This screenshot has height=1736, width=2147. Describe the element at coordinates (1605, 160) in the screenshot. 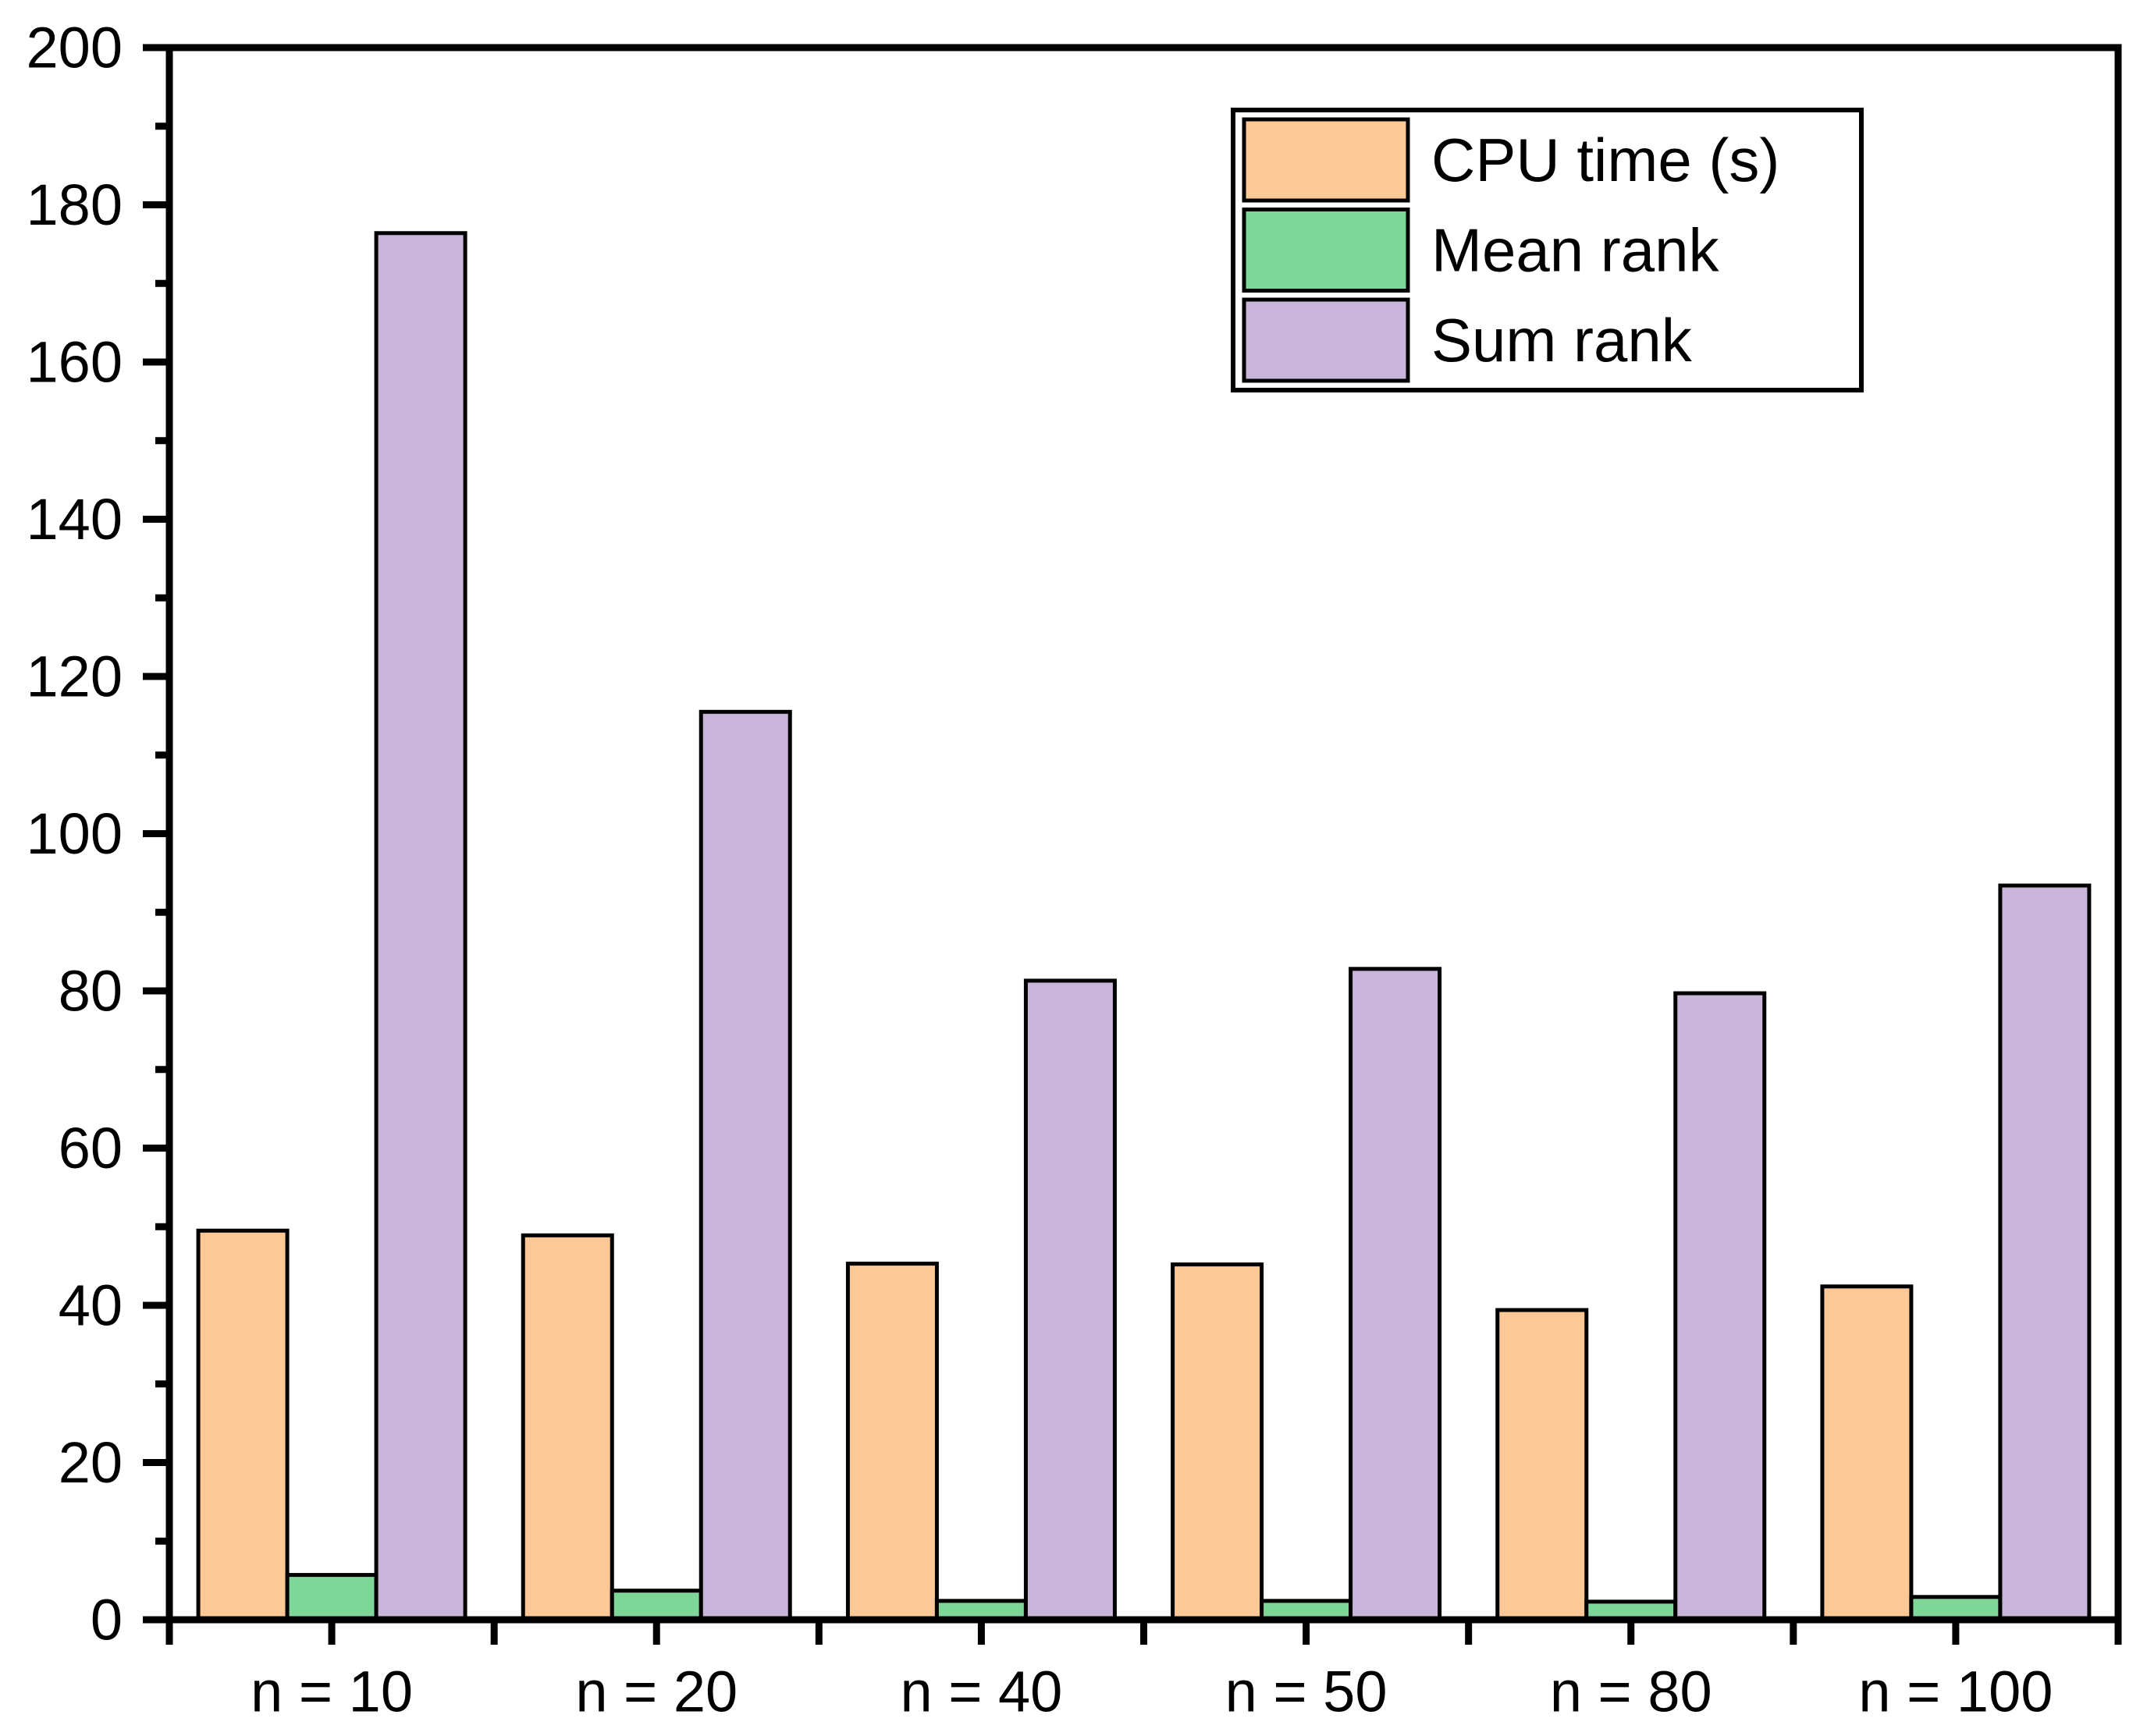

I see `legend-label-cpu-time-s: CPU time (s)` at that location.